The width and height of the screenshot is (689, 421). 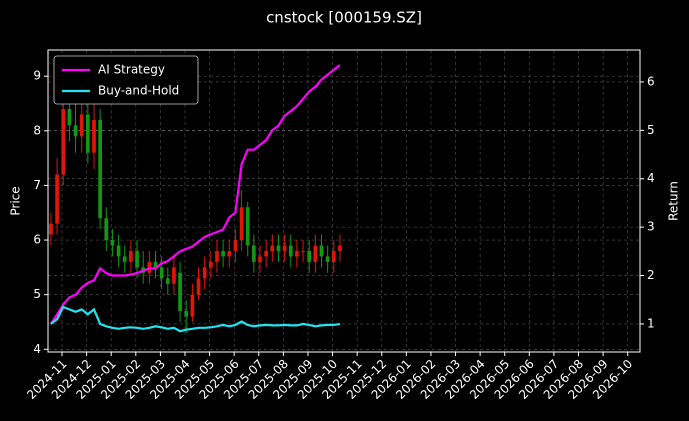 I want to click on y2-tick-label: 1, so click(x=651, y=323).